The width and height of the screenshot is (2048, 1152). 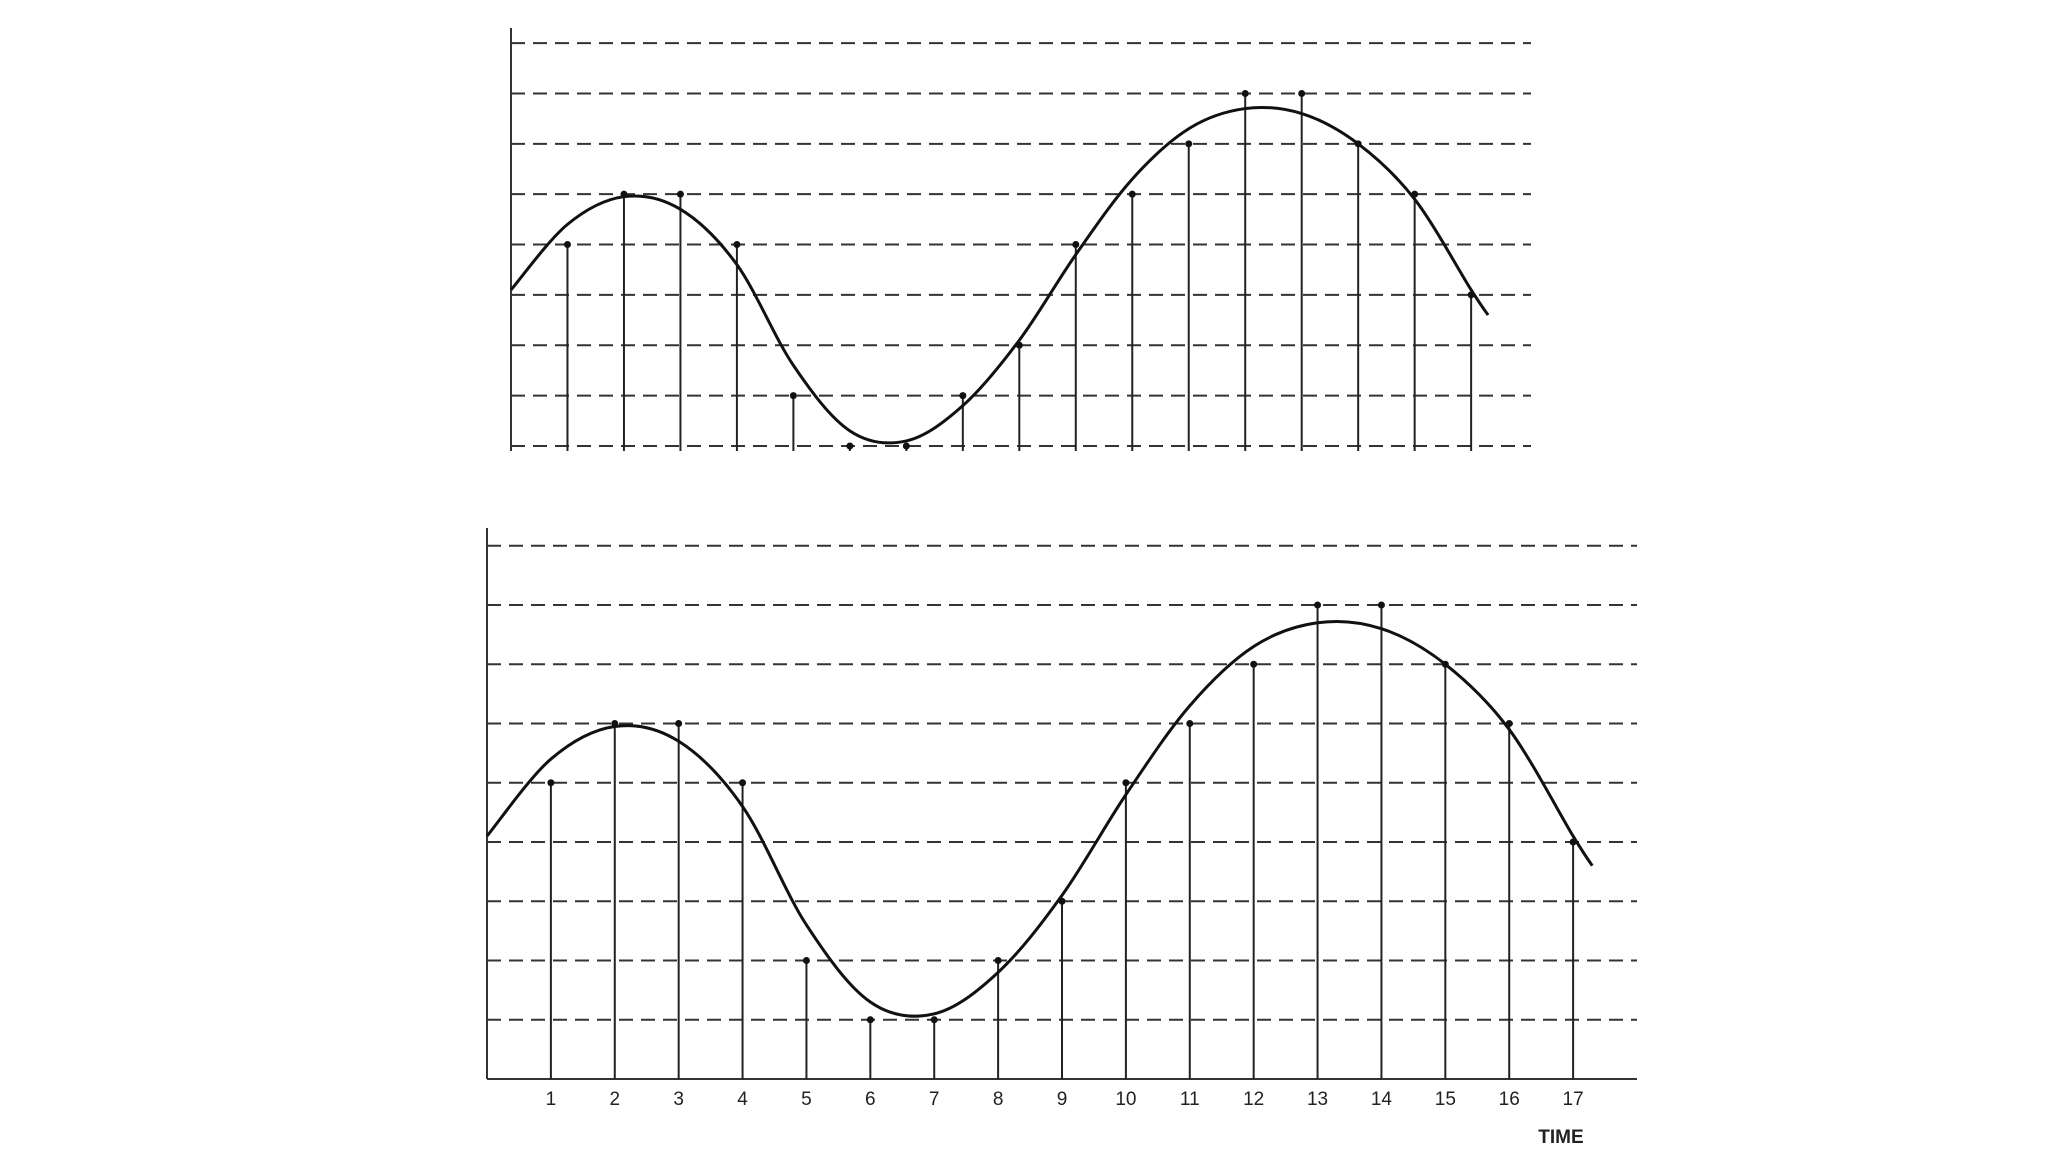 I want to click on x-tick-label: 11, so click(x=1190, y=1099).